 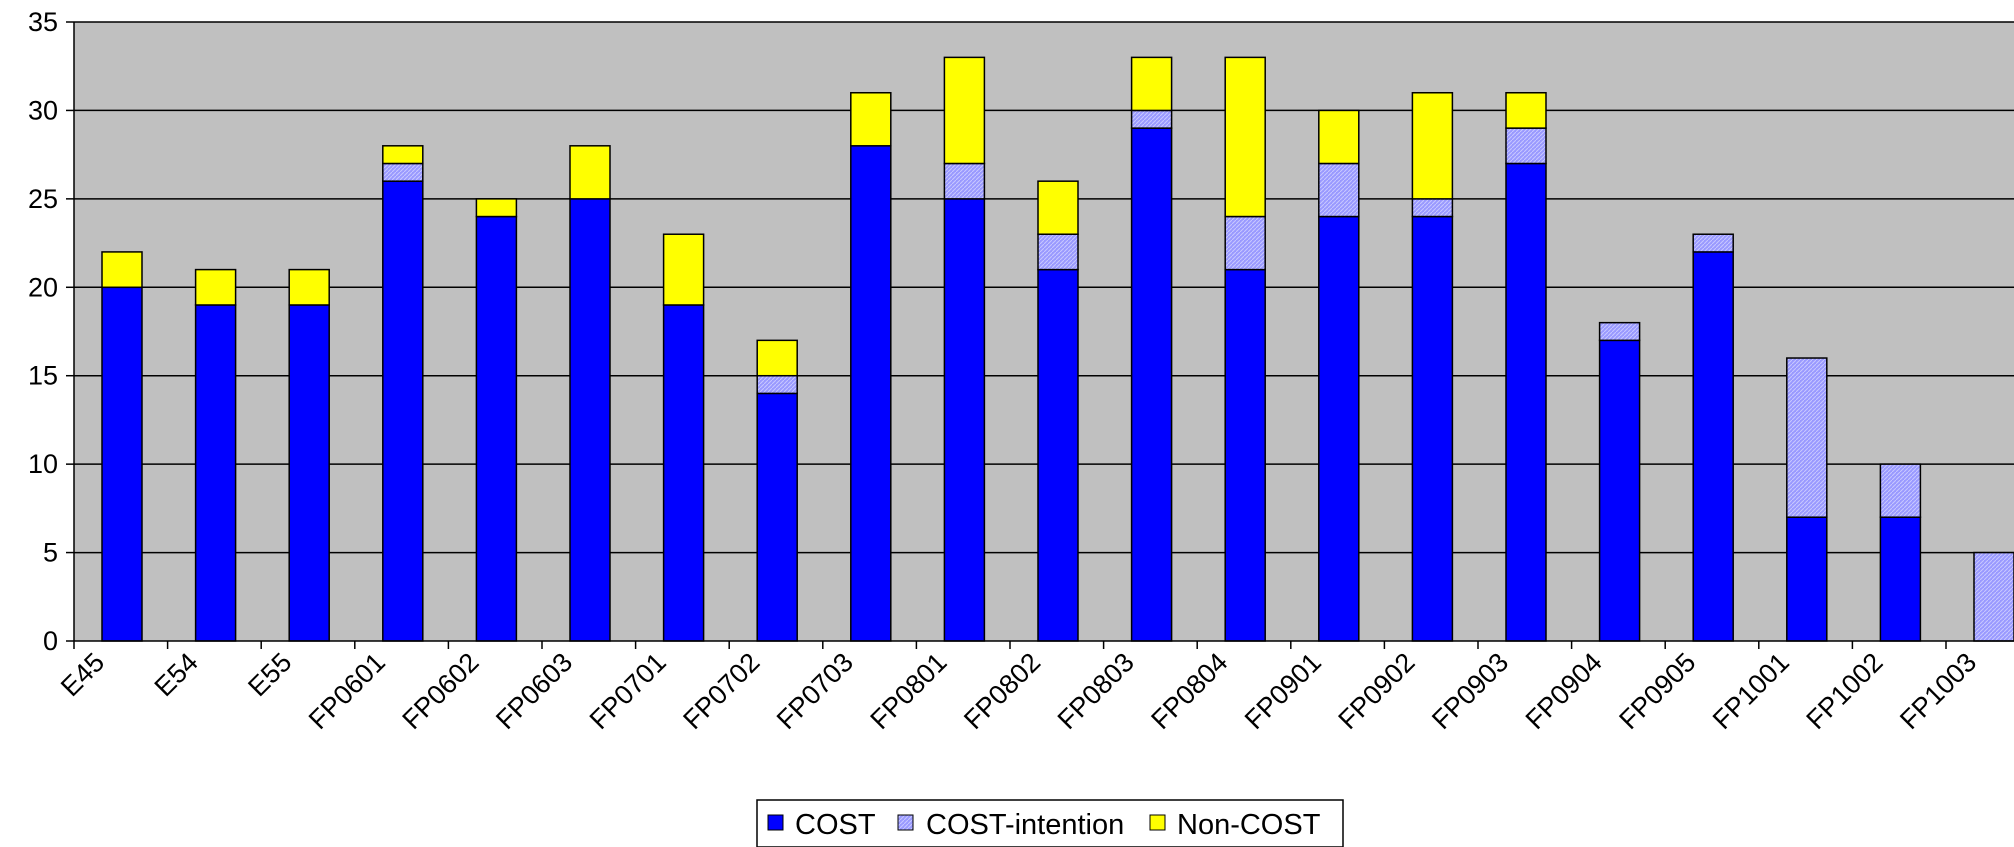 I want to click on legend-label-cost: COST, so click(x=835, y=825).